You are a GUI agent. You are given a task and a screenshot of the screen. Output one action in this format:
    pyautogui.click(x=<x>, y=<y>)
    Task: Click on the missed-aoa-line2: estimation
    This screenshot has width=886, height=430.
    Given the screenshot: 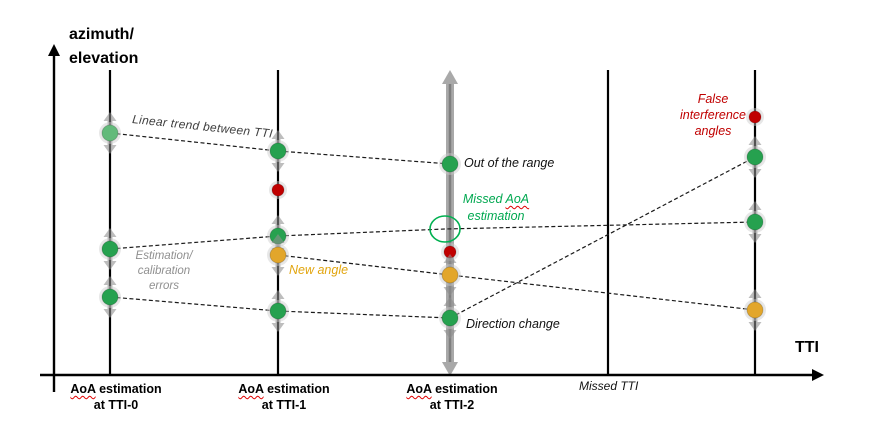 What is the action you would take?
    pyautogui.click(x=496, y=216)
    